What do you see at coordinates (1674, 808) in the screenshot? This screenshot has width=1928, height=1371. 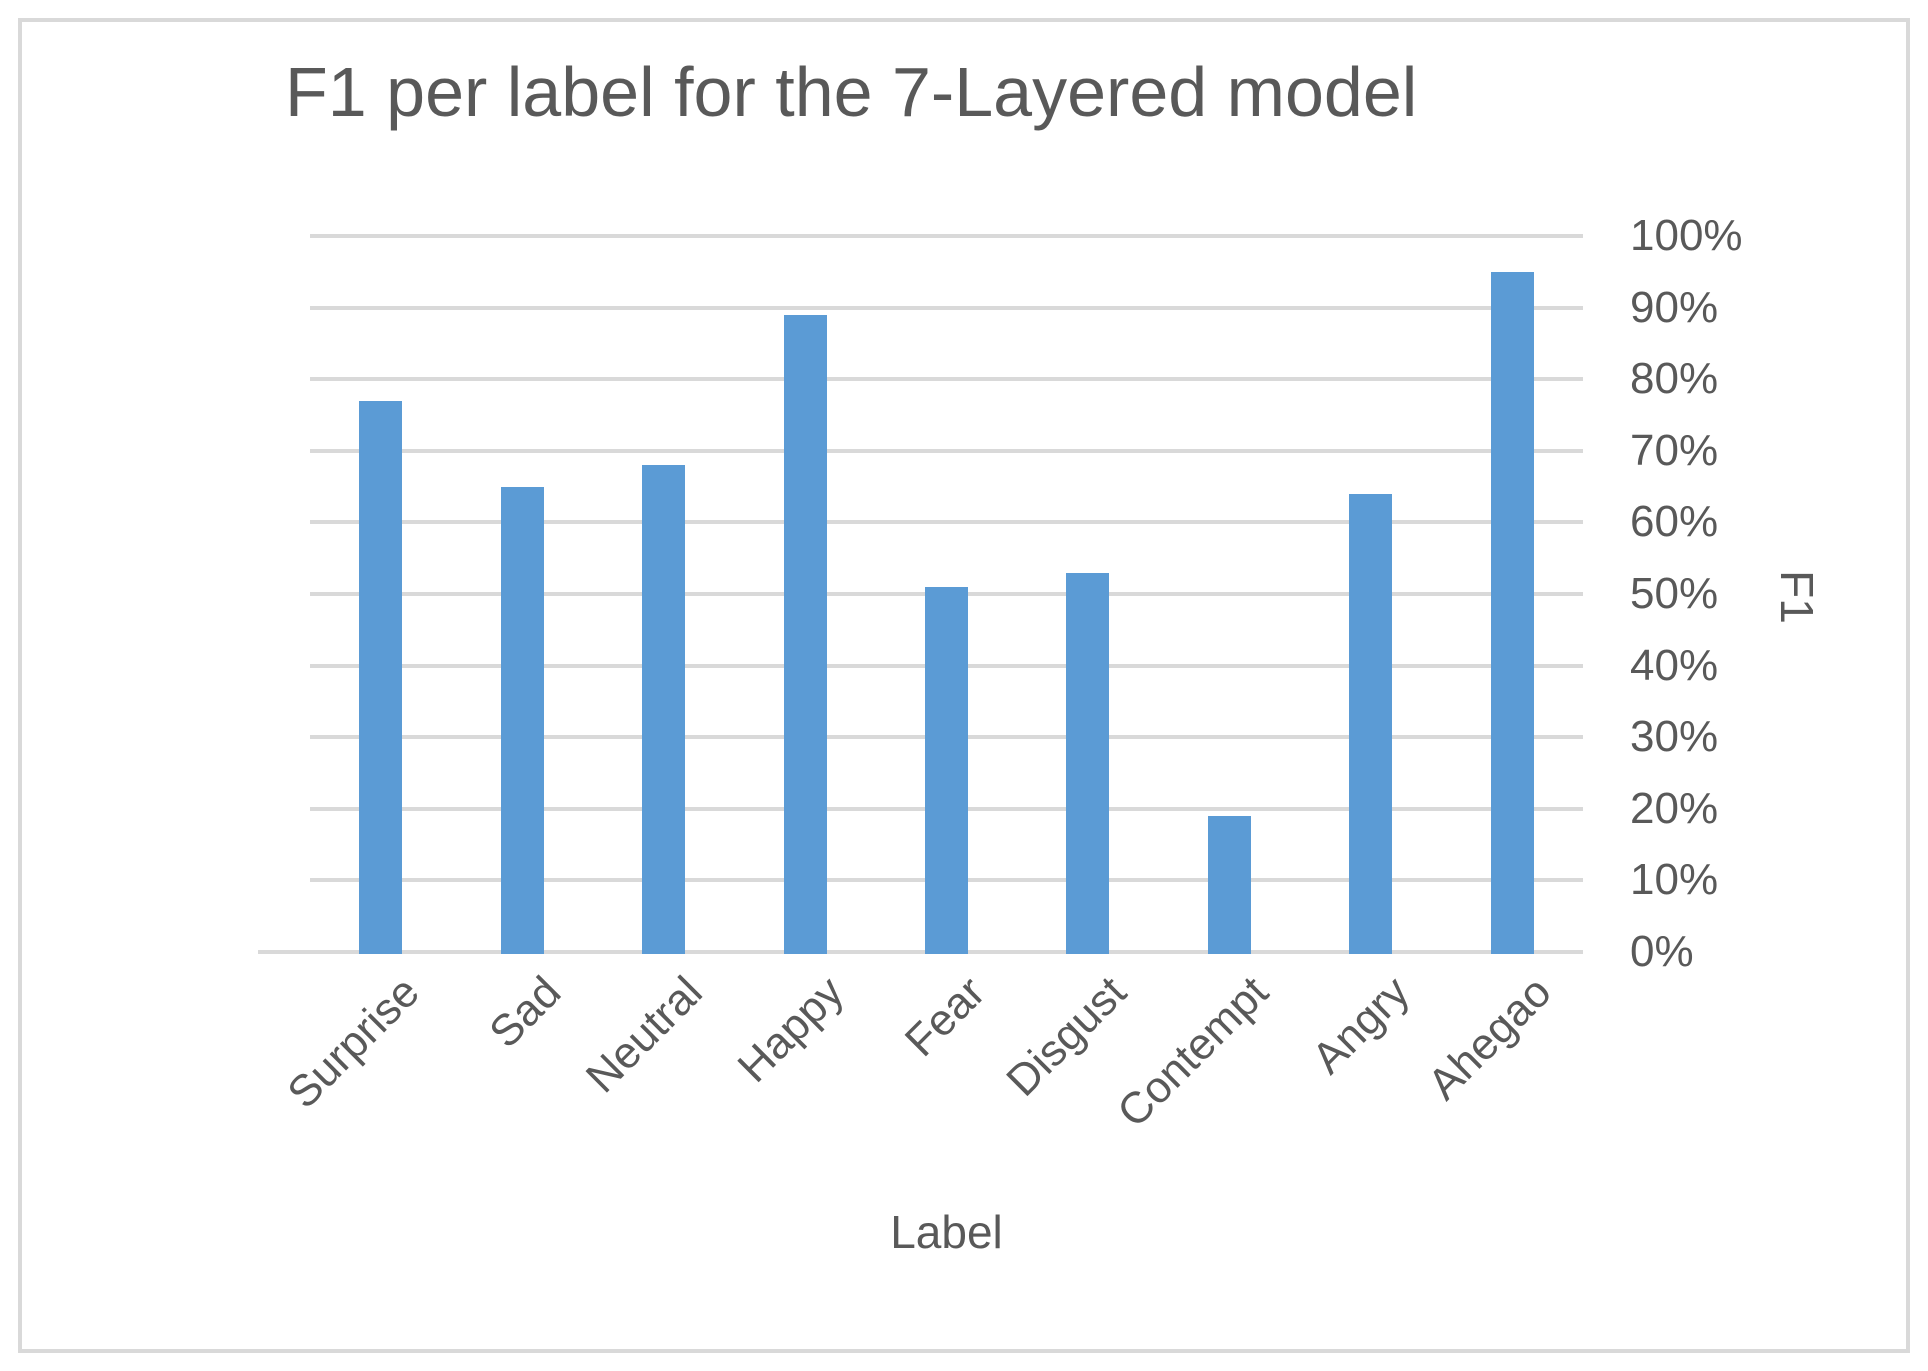 I see `y-tick-label-20: 20%` at bounding box center [1674, 808].